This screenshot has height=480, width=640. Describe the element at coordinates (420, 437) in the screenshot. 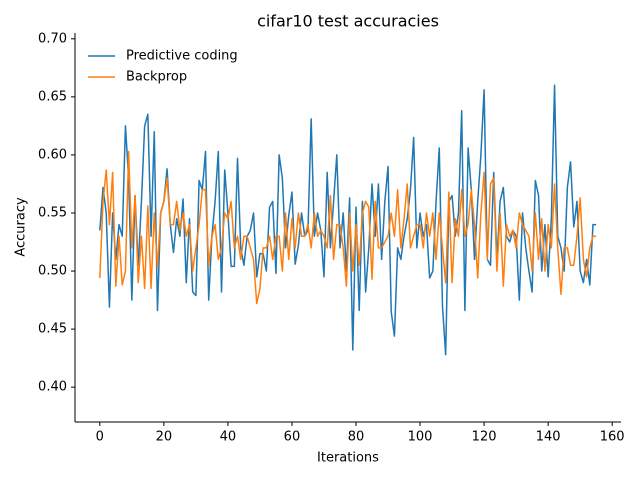

I see `x-tick-label: 100` at that location.